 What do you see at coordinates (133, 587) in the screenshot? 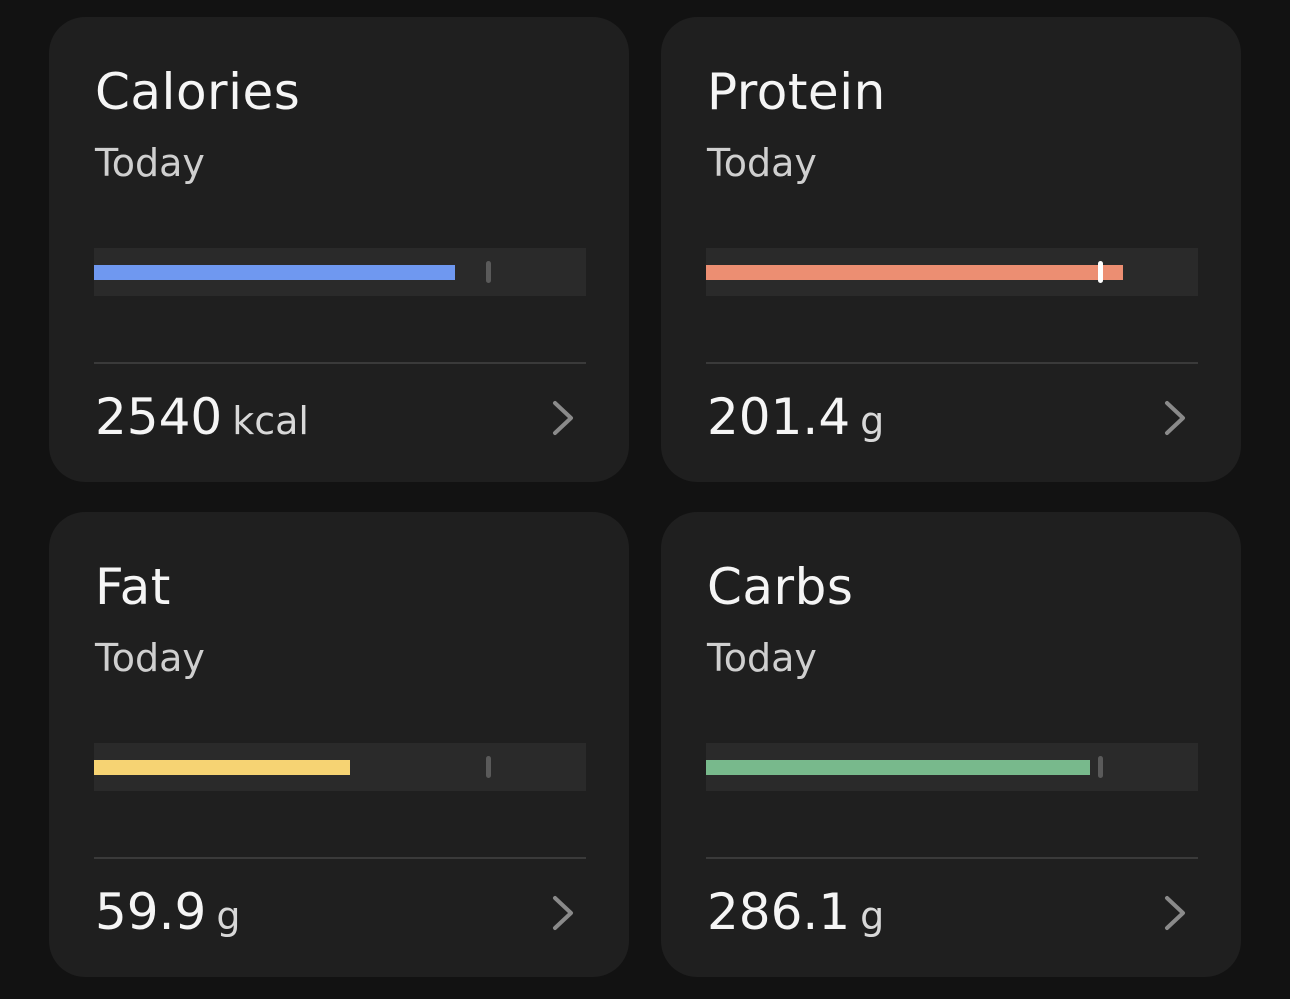
I see `card-title: Fat` at bounding box center [133, 587].